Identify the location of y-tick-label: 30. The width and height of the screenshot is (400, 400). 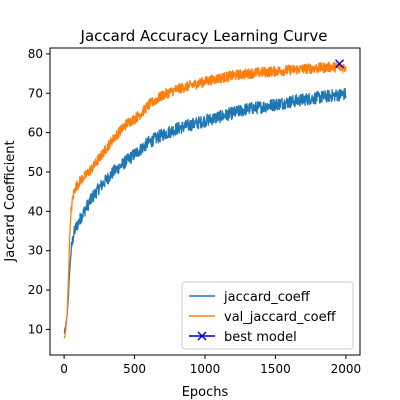
(35, 251).